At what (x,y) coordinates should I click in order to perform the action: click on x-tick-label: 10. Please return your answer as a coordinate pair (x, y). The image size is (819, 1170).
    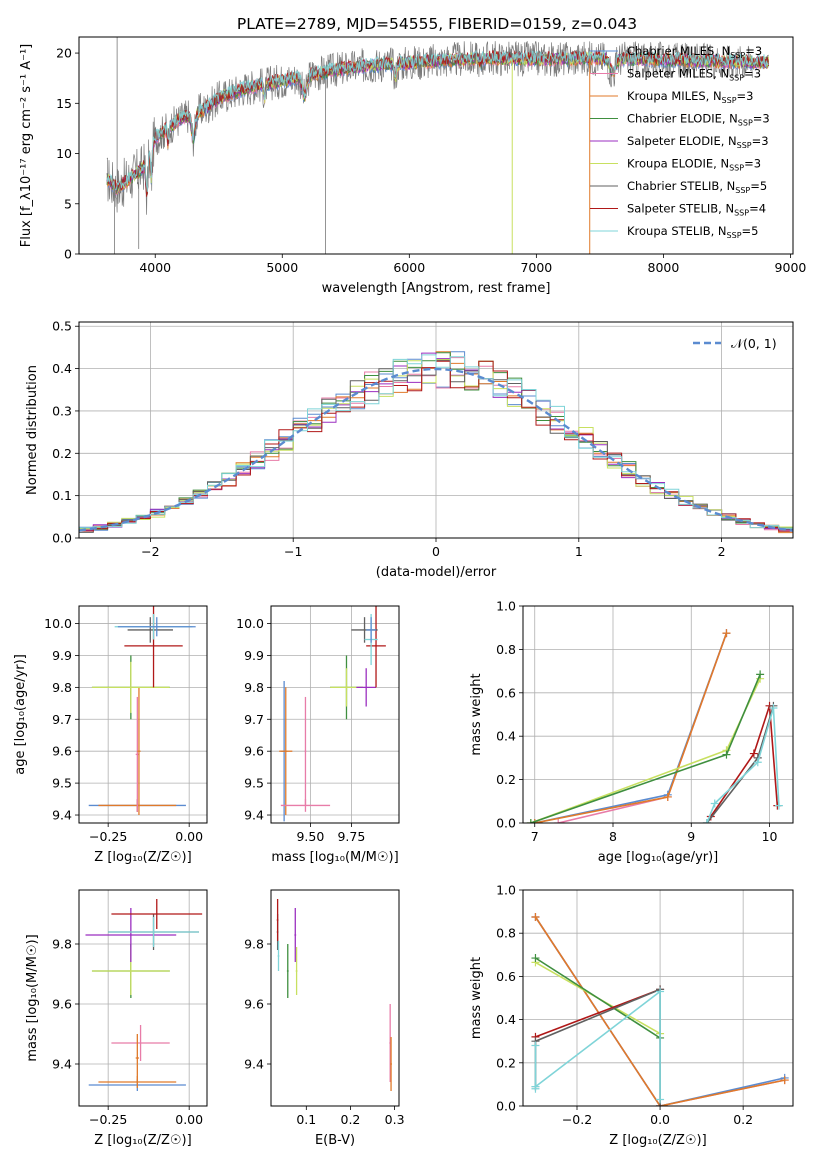
    Looking at the image, I should click on (770, 836).